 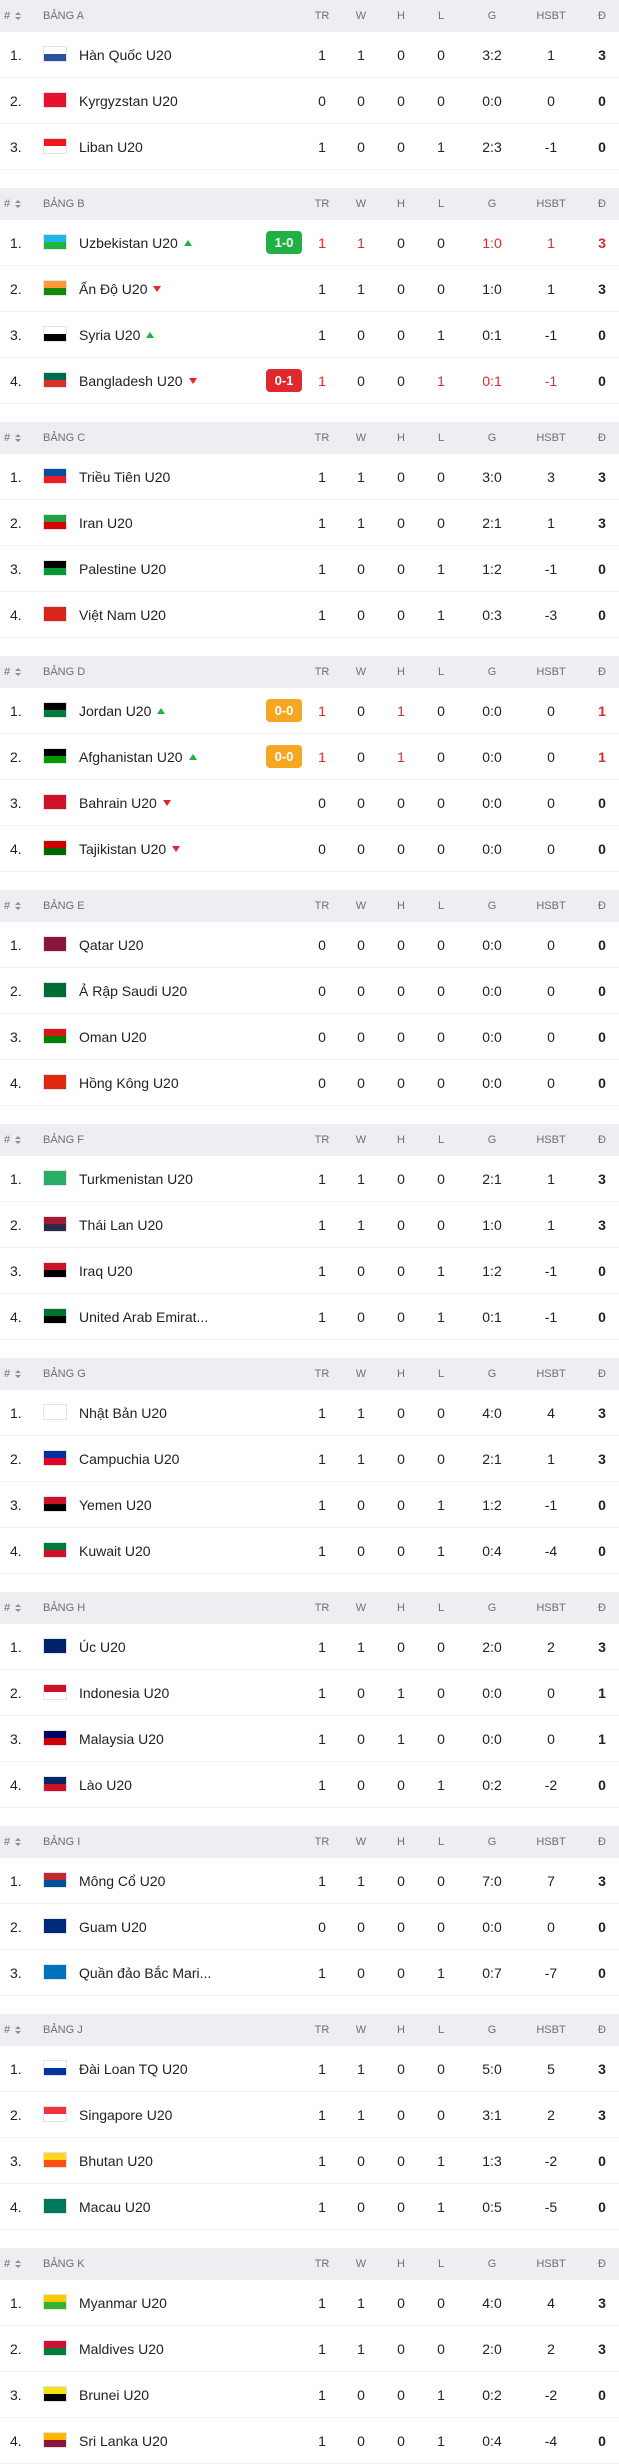 I want to click on team-name: Ả Rập Saudi U20, so click(x=133, y=990).